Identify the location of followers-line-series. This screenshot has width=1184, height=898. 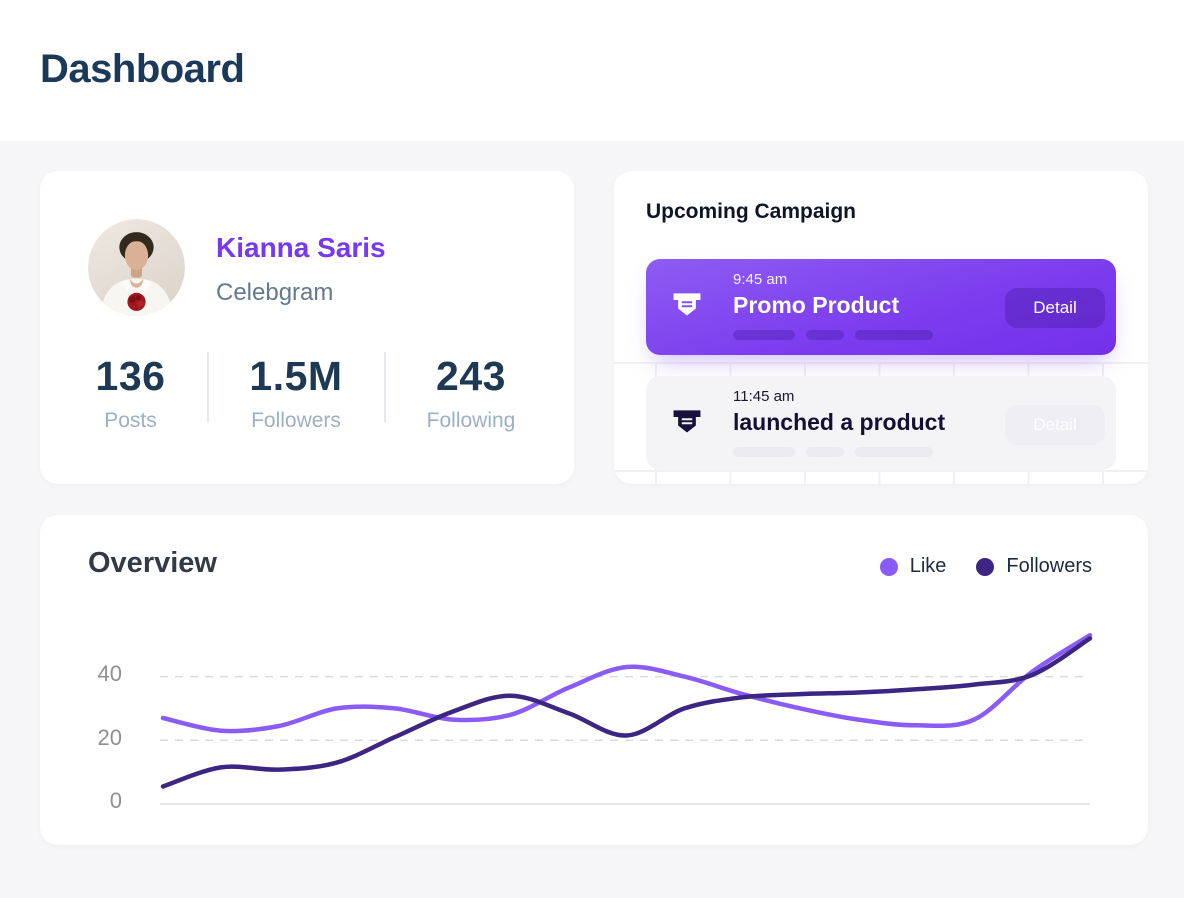
(626, 712).